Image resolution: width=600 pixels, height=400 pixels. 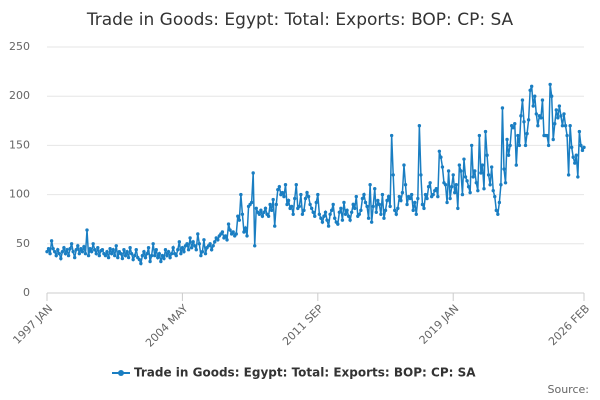 I want to click on x-tick-label: 1997 JAN, so click(x=32, y=324).